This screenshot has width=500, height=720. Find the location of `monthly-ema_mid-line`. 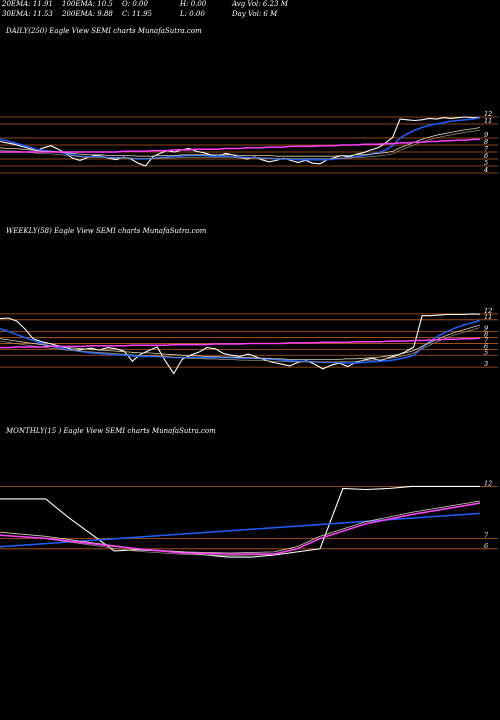

monthly-ema_mid-line is located at coordinates (240, 527).